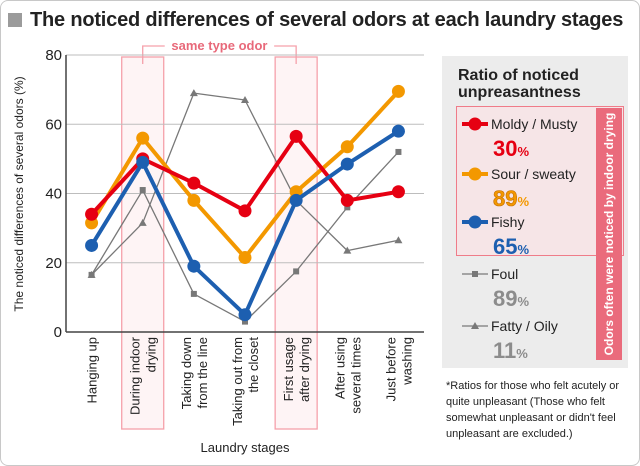 The image size is (640, 466). What do you see at coordinates (519, 84) in the screenshot?
I see `legend-title-text: Ratio of noticed unpreasantness` at bounding box center [519, 84].